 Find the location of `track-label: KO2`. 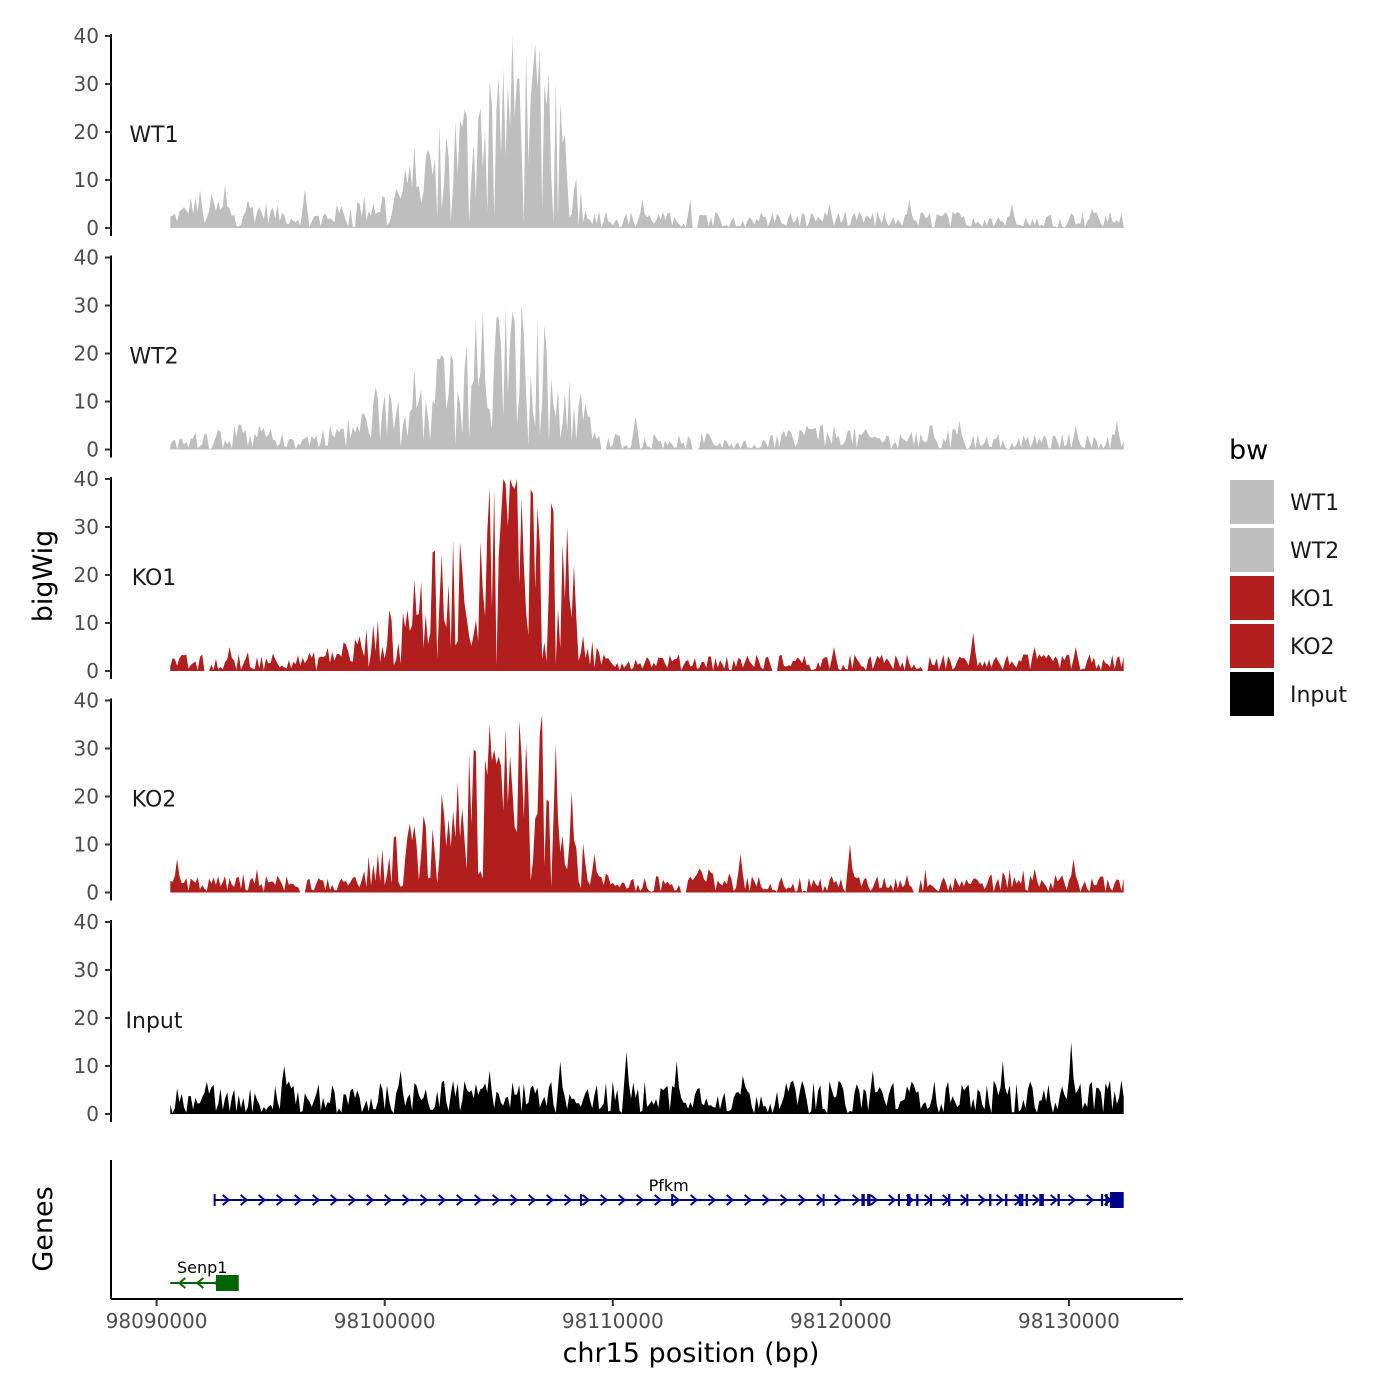

track-label: KO2 is located at coordinates (154, 800).